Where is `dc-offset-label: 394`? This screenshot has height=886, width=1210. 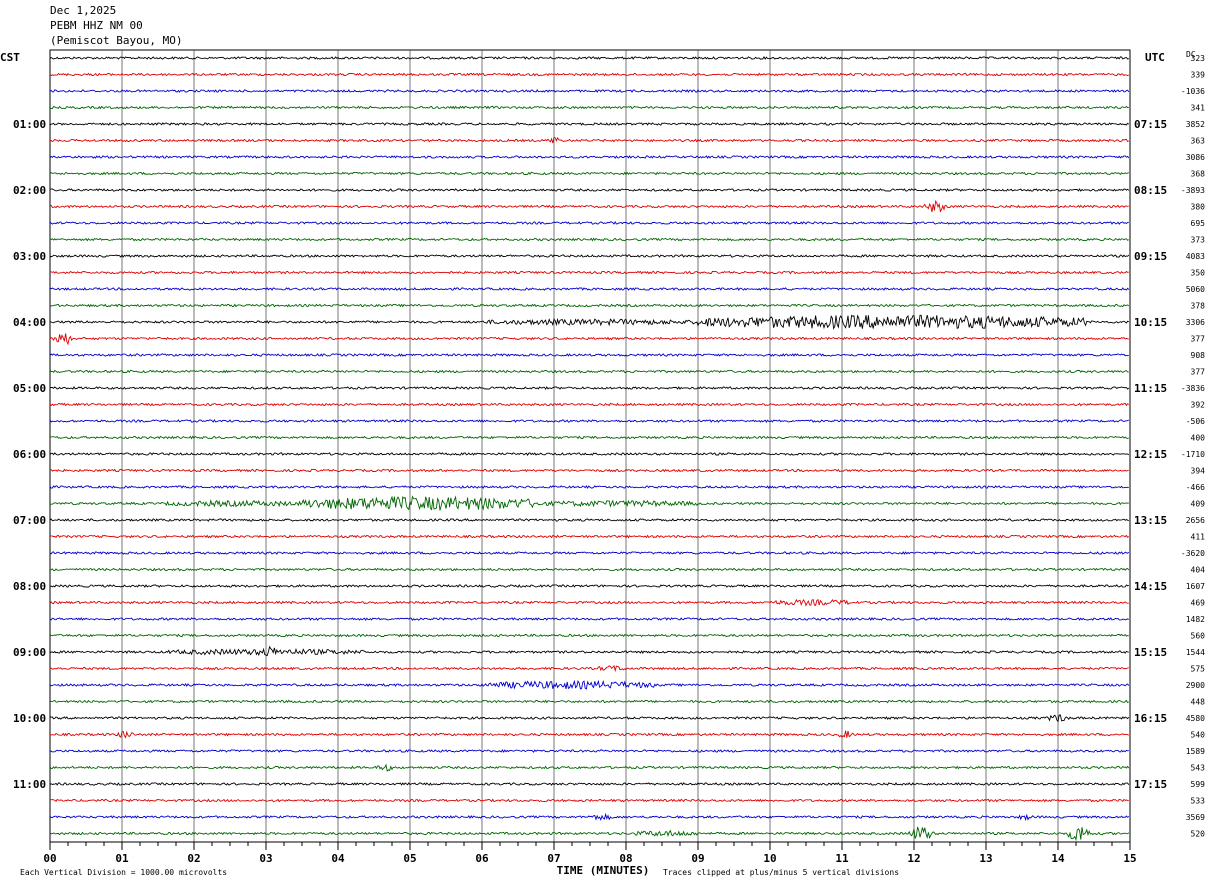
dc-offset-label: 394 is located at coordinates (1198, 471).